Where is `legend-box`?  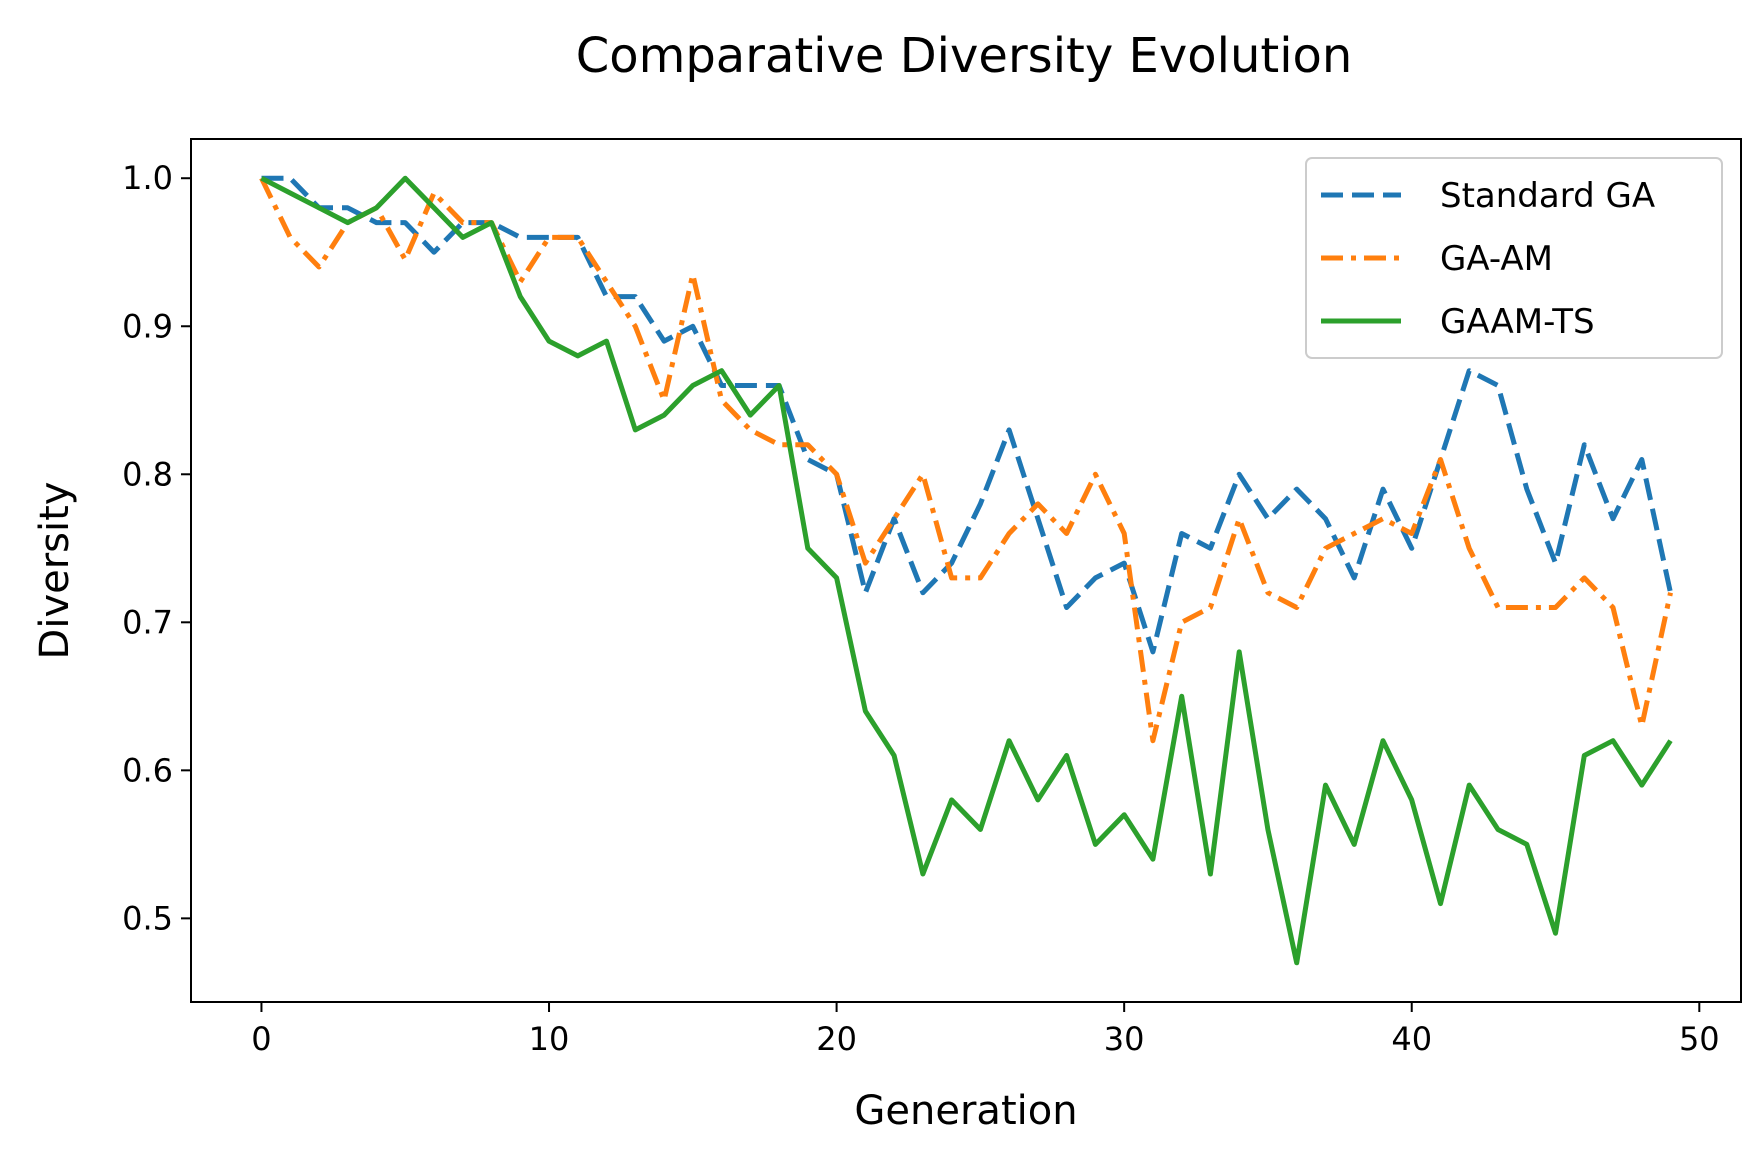 legend-box is located at coordinates (1514, 258).